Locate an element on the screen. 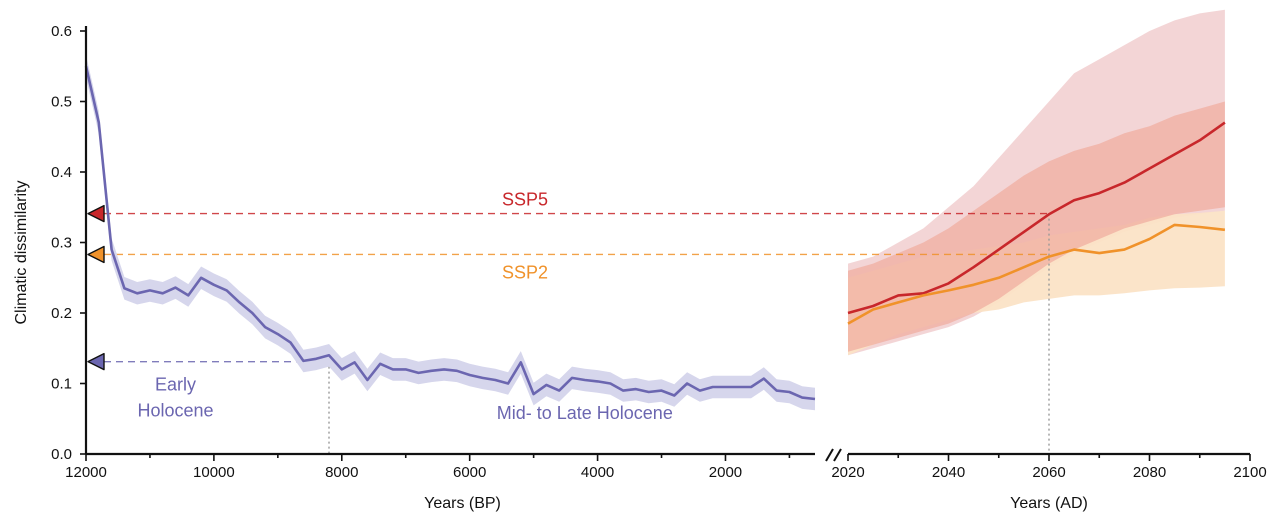 This screenshot has width=1277, height=514. x-tick-label: 2100 is located at coordinates (1249, 472).